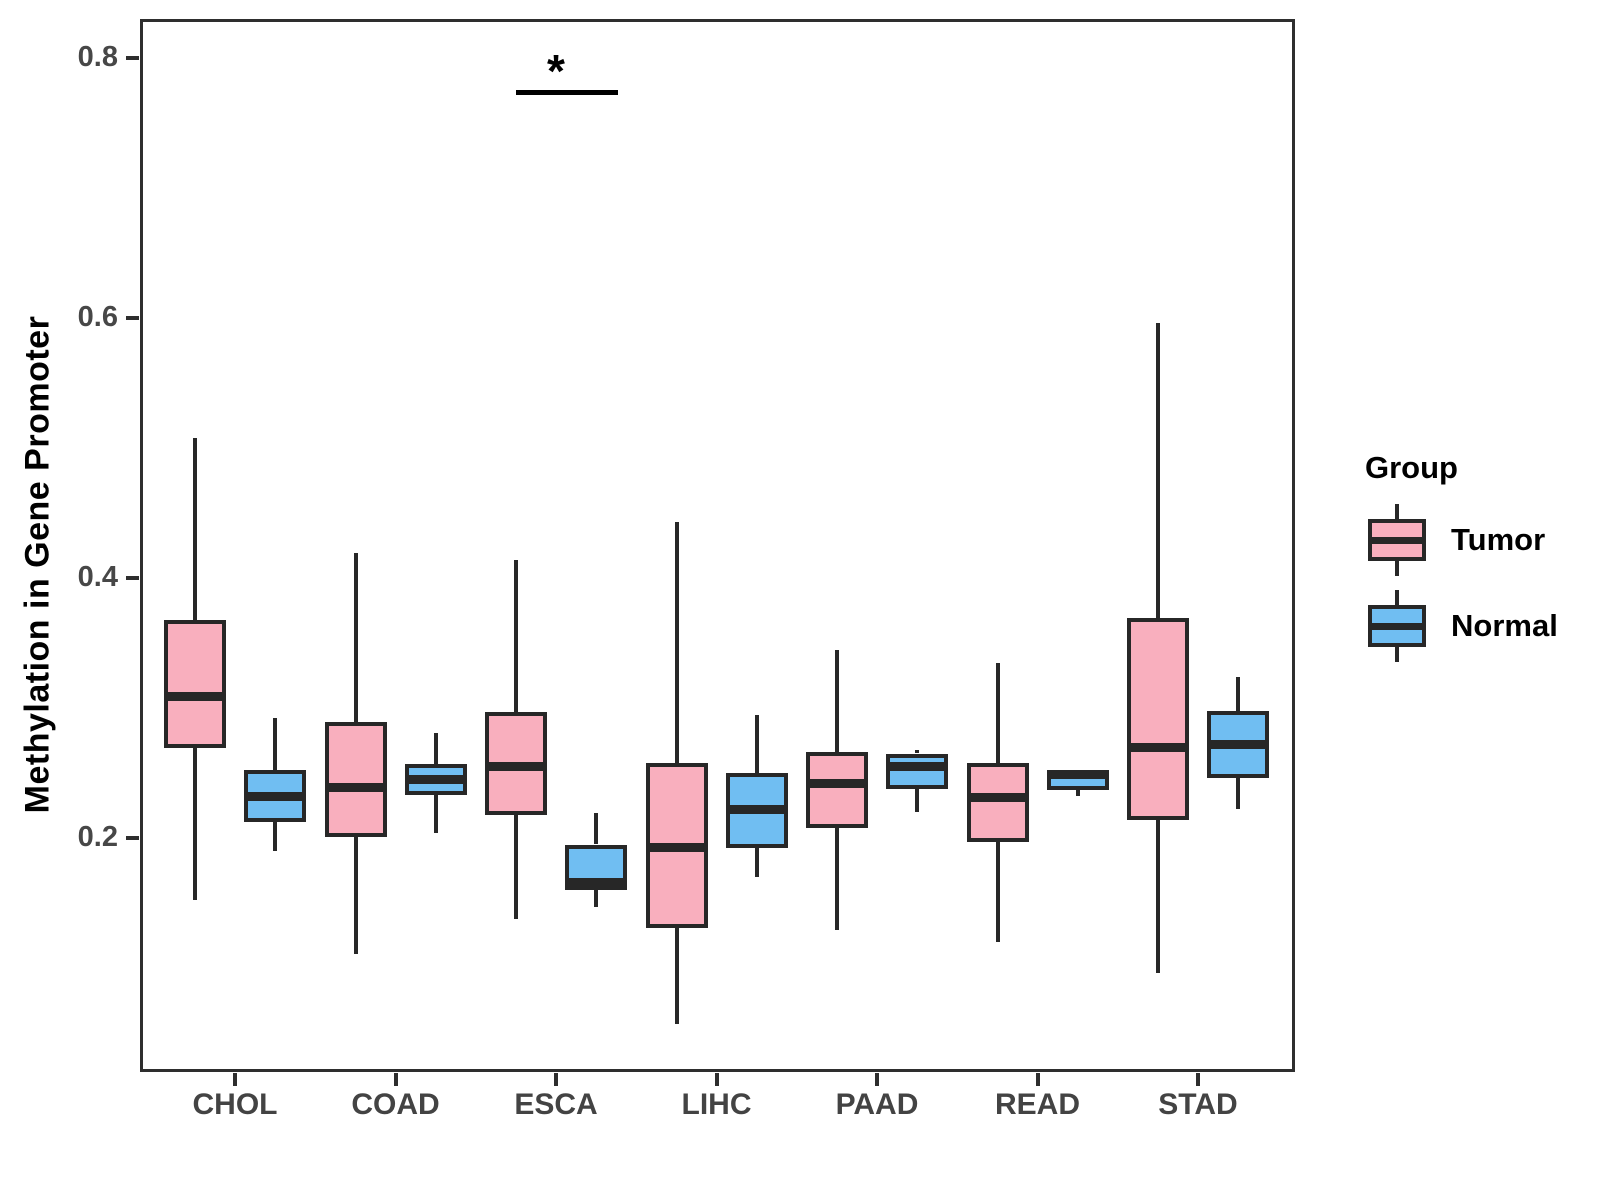  I want to click on boxplot-tumor-READ-lower-whisker, so click(997, 891).